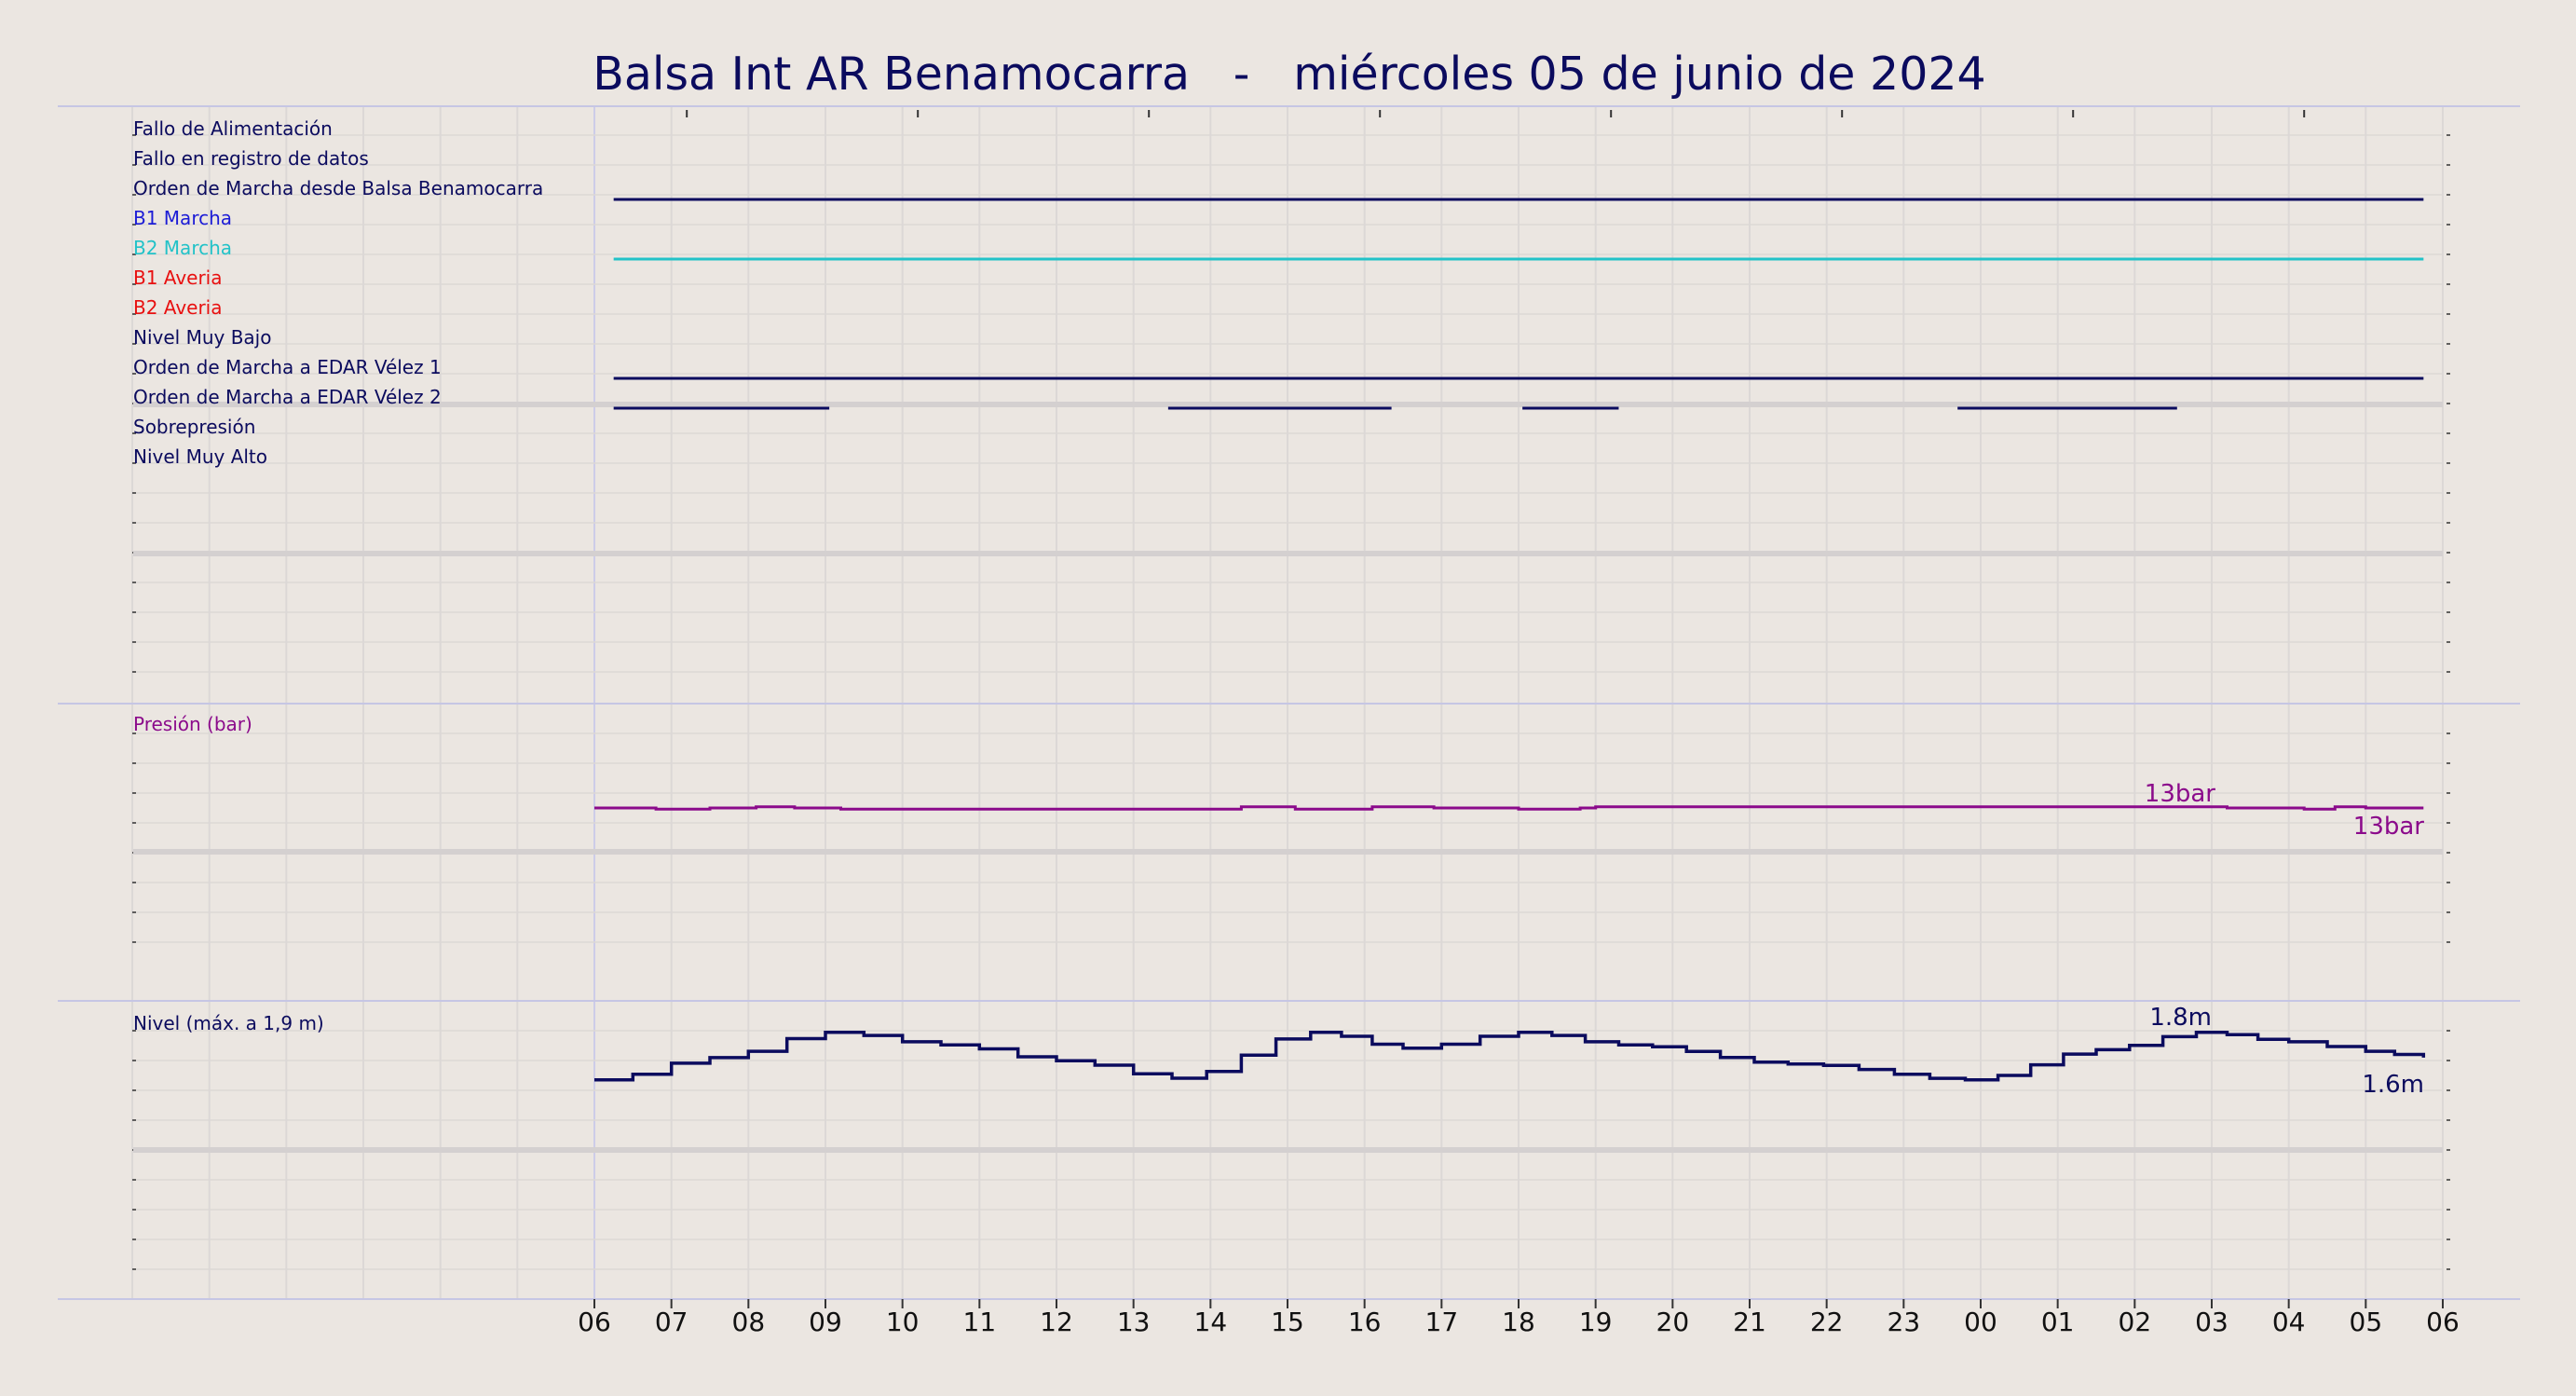 The height and width of the screenshot is (1396, 2576). Describe the element at coordinates (1134, 1322) in the screenshot. I see `x-tick-label: 13` at that location.